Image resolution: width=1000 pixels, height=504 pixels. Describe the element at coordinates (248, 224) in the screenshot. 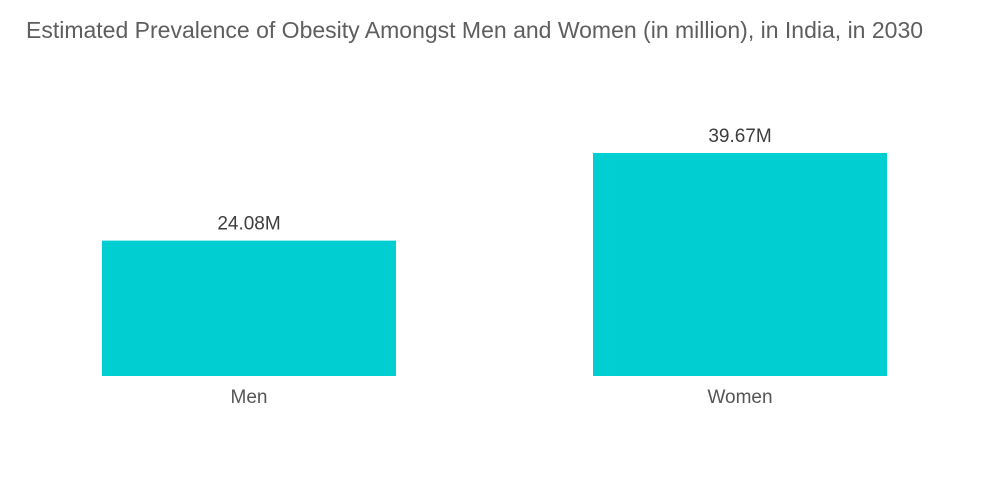

I see `data-label-men: 24.08M` at that location.